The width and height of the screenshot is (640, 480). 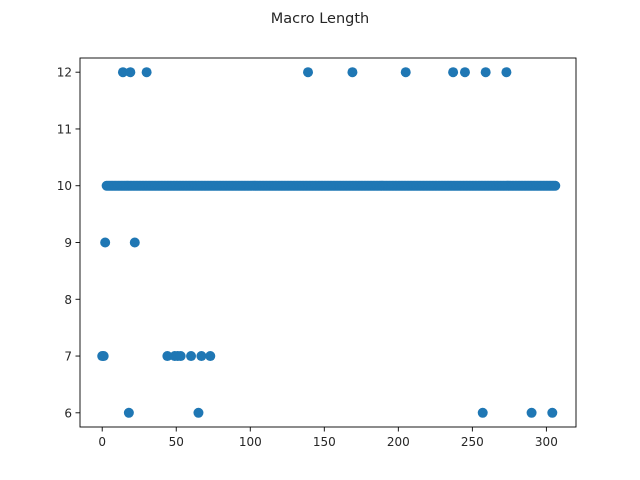 What do you see at coordinates (64, 73) in the screenshot?
I see `y-tick-label: 12` at bounding box center [64, 73].